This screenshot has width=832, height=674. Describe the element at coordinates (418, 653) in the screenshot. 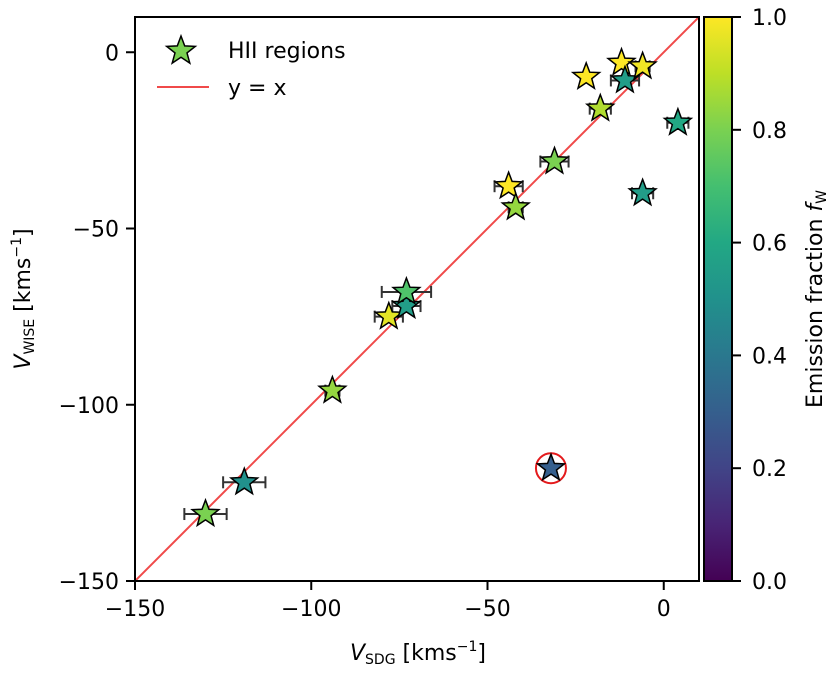

I see `x-axis-label: VSDG [kms−1]` at that location.